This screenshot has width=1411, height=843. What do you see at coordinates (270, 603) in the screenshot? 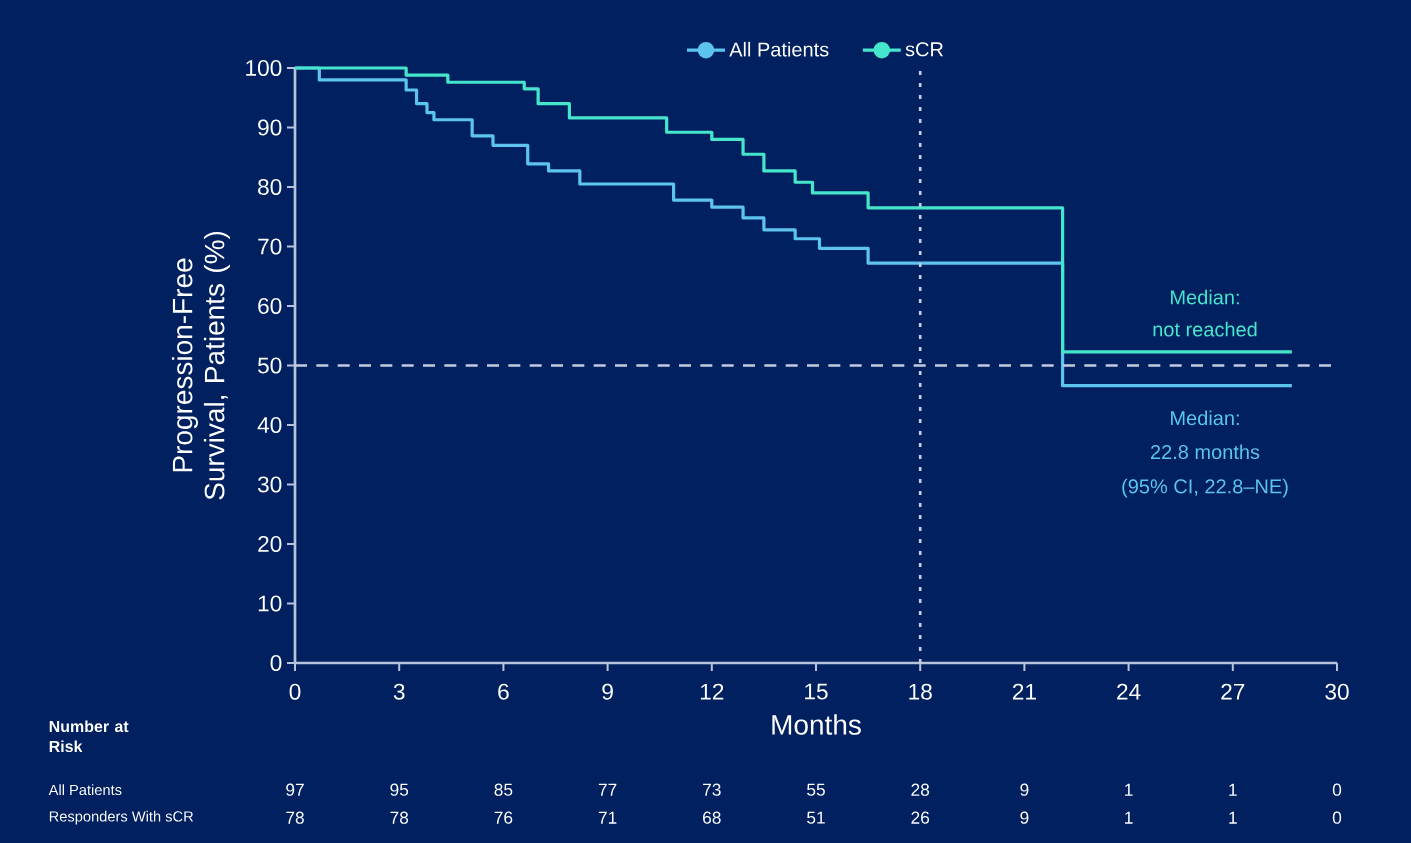
I see `y-tick-label: 10` at bounding box center [270, 603].